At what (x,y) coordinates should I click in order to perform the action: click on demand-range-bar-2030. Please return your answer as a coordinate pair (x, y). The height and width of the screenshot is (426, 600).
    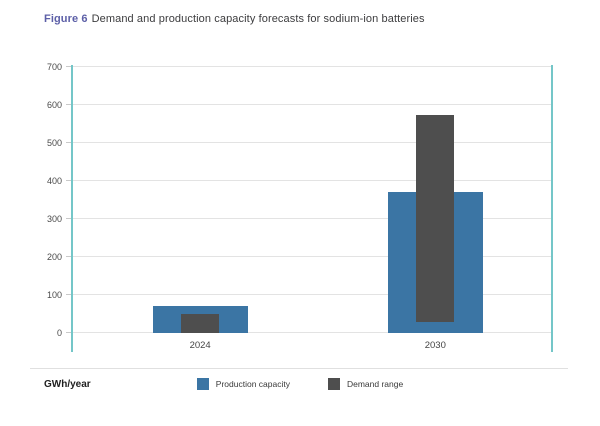
    Looking at the image, I should click on (435, 218).